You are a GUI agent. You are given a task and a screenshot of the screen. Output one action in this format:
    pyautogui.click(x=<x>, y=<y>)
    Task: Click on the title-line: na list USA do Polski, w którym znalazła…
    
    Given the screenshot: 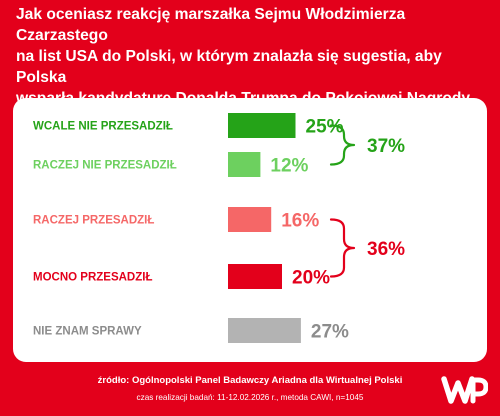 What is the action you would take?
    pyautogui.click(x=229, y=67)
    